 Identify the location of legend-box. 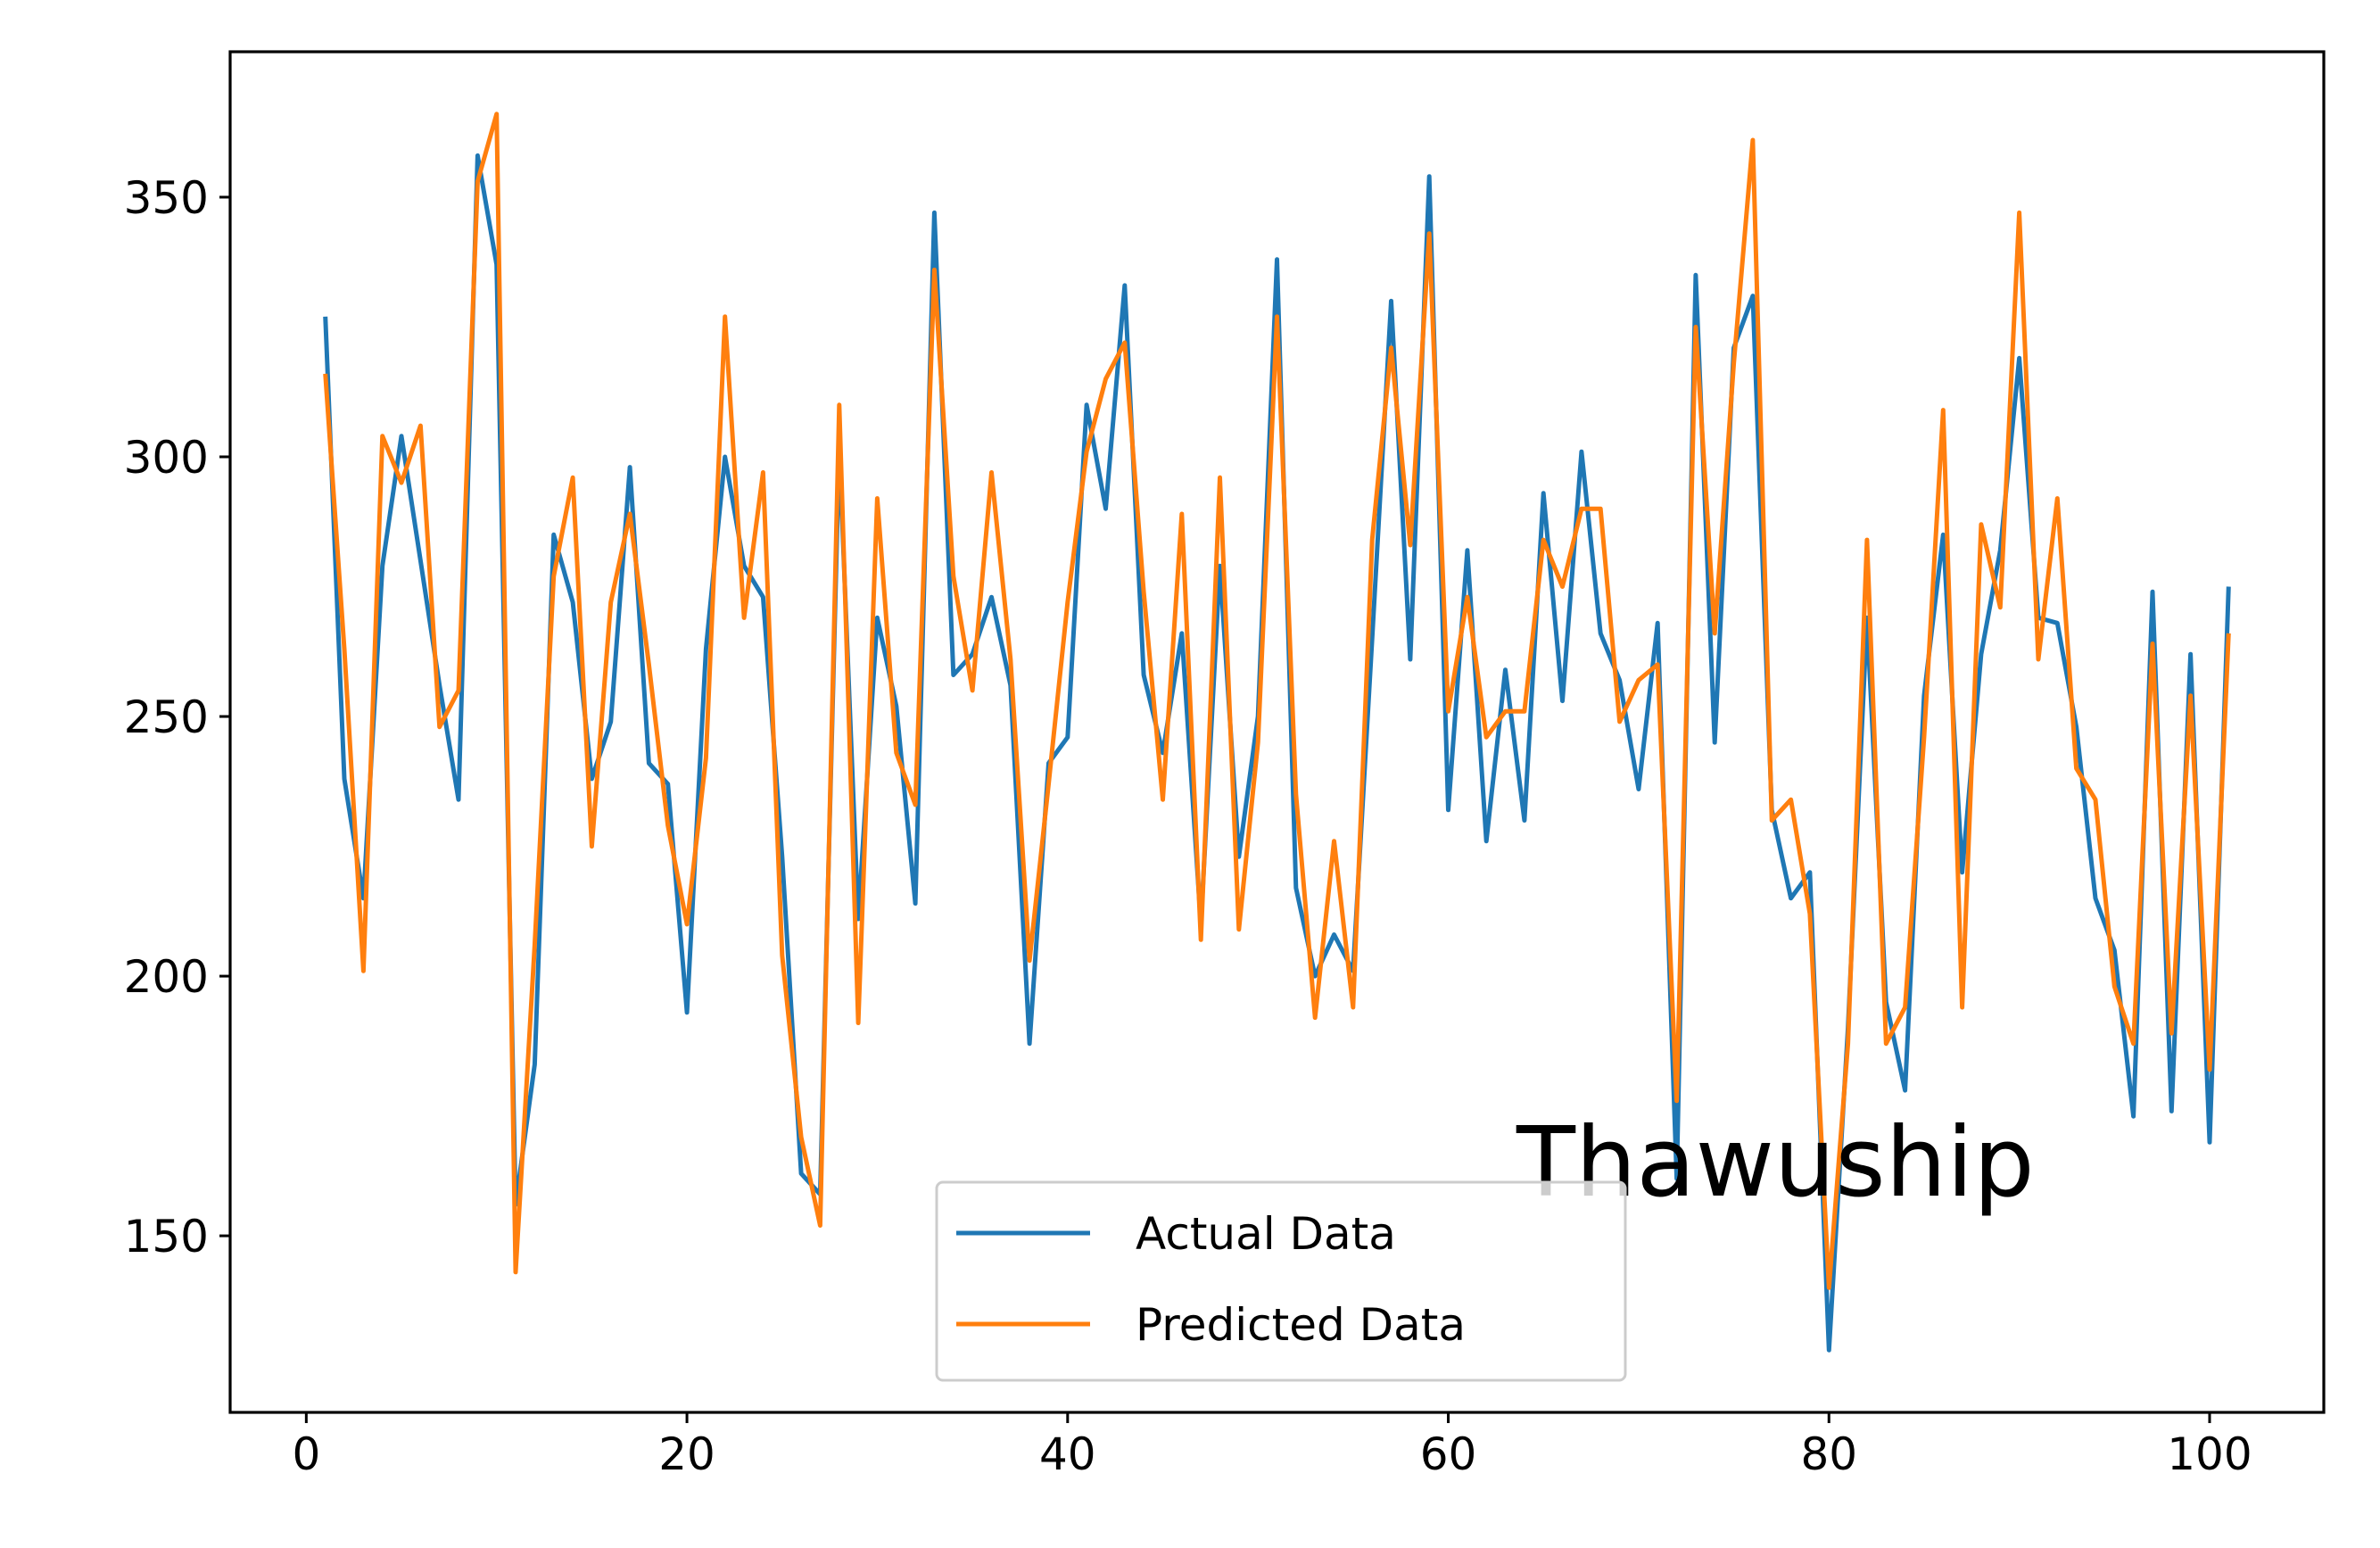
(1281, 1281).